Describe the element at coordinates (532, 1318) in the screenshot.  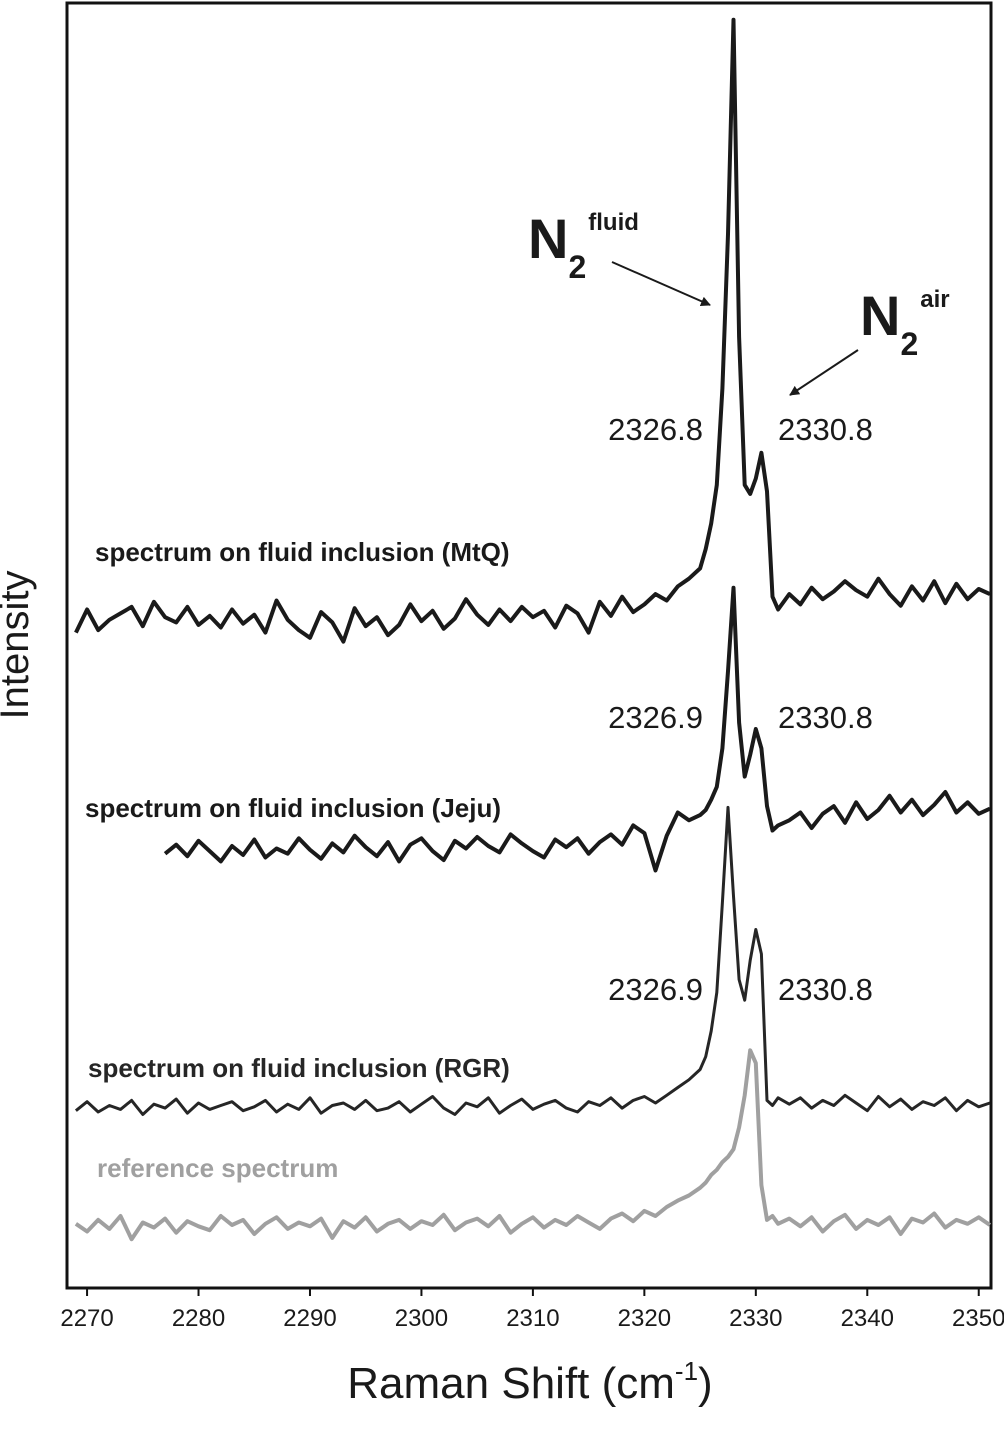
I see `x-tick-label: 2310` at that location.